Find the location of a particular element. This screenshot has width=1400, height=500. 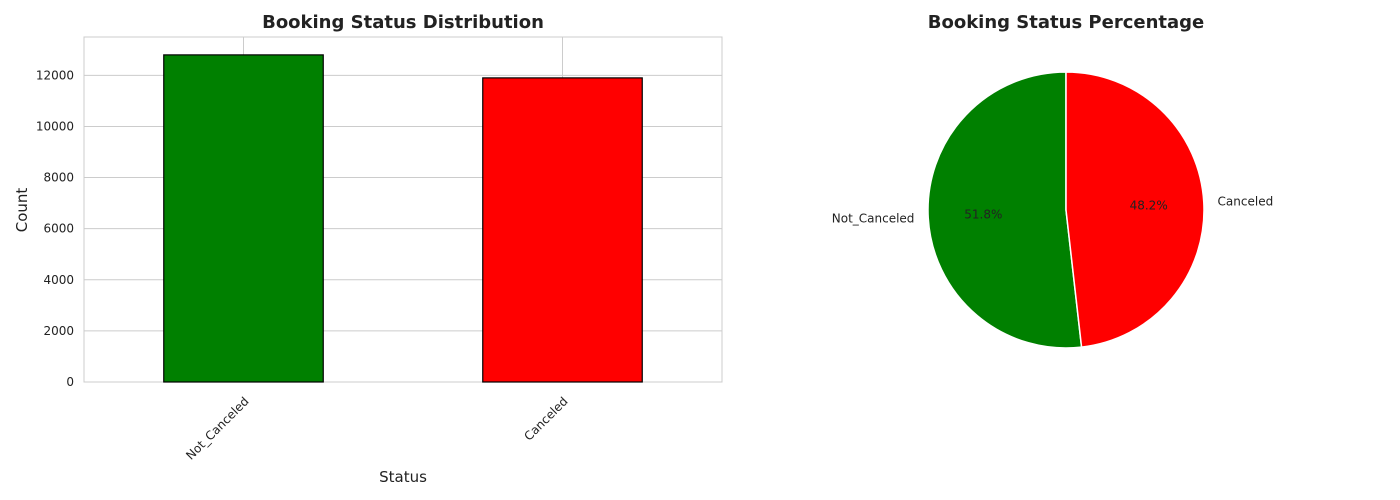

bar-chart-title: Booking Status Distribution is located at coordinates (403, 22).